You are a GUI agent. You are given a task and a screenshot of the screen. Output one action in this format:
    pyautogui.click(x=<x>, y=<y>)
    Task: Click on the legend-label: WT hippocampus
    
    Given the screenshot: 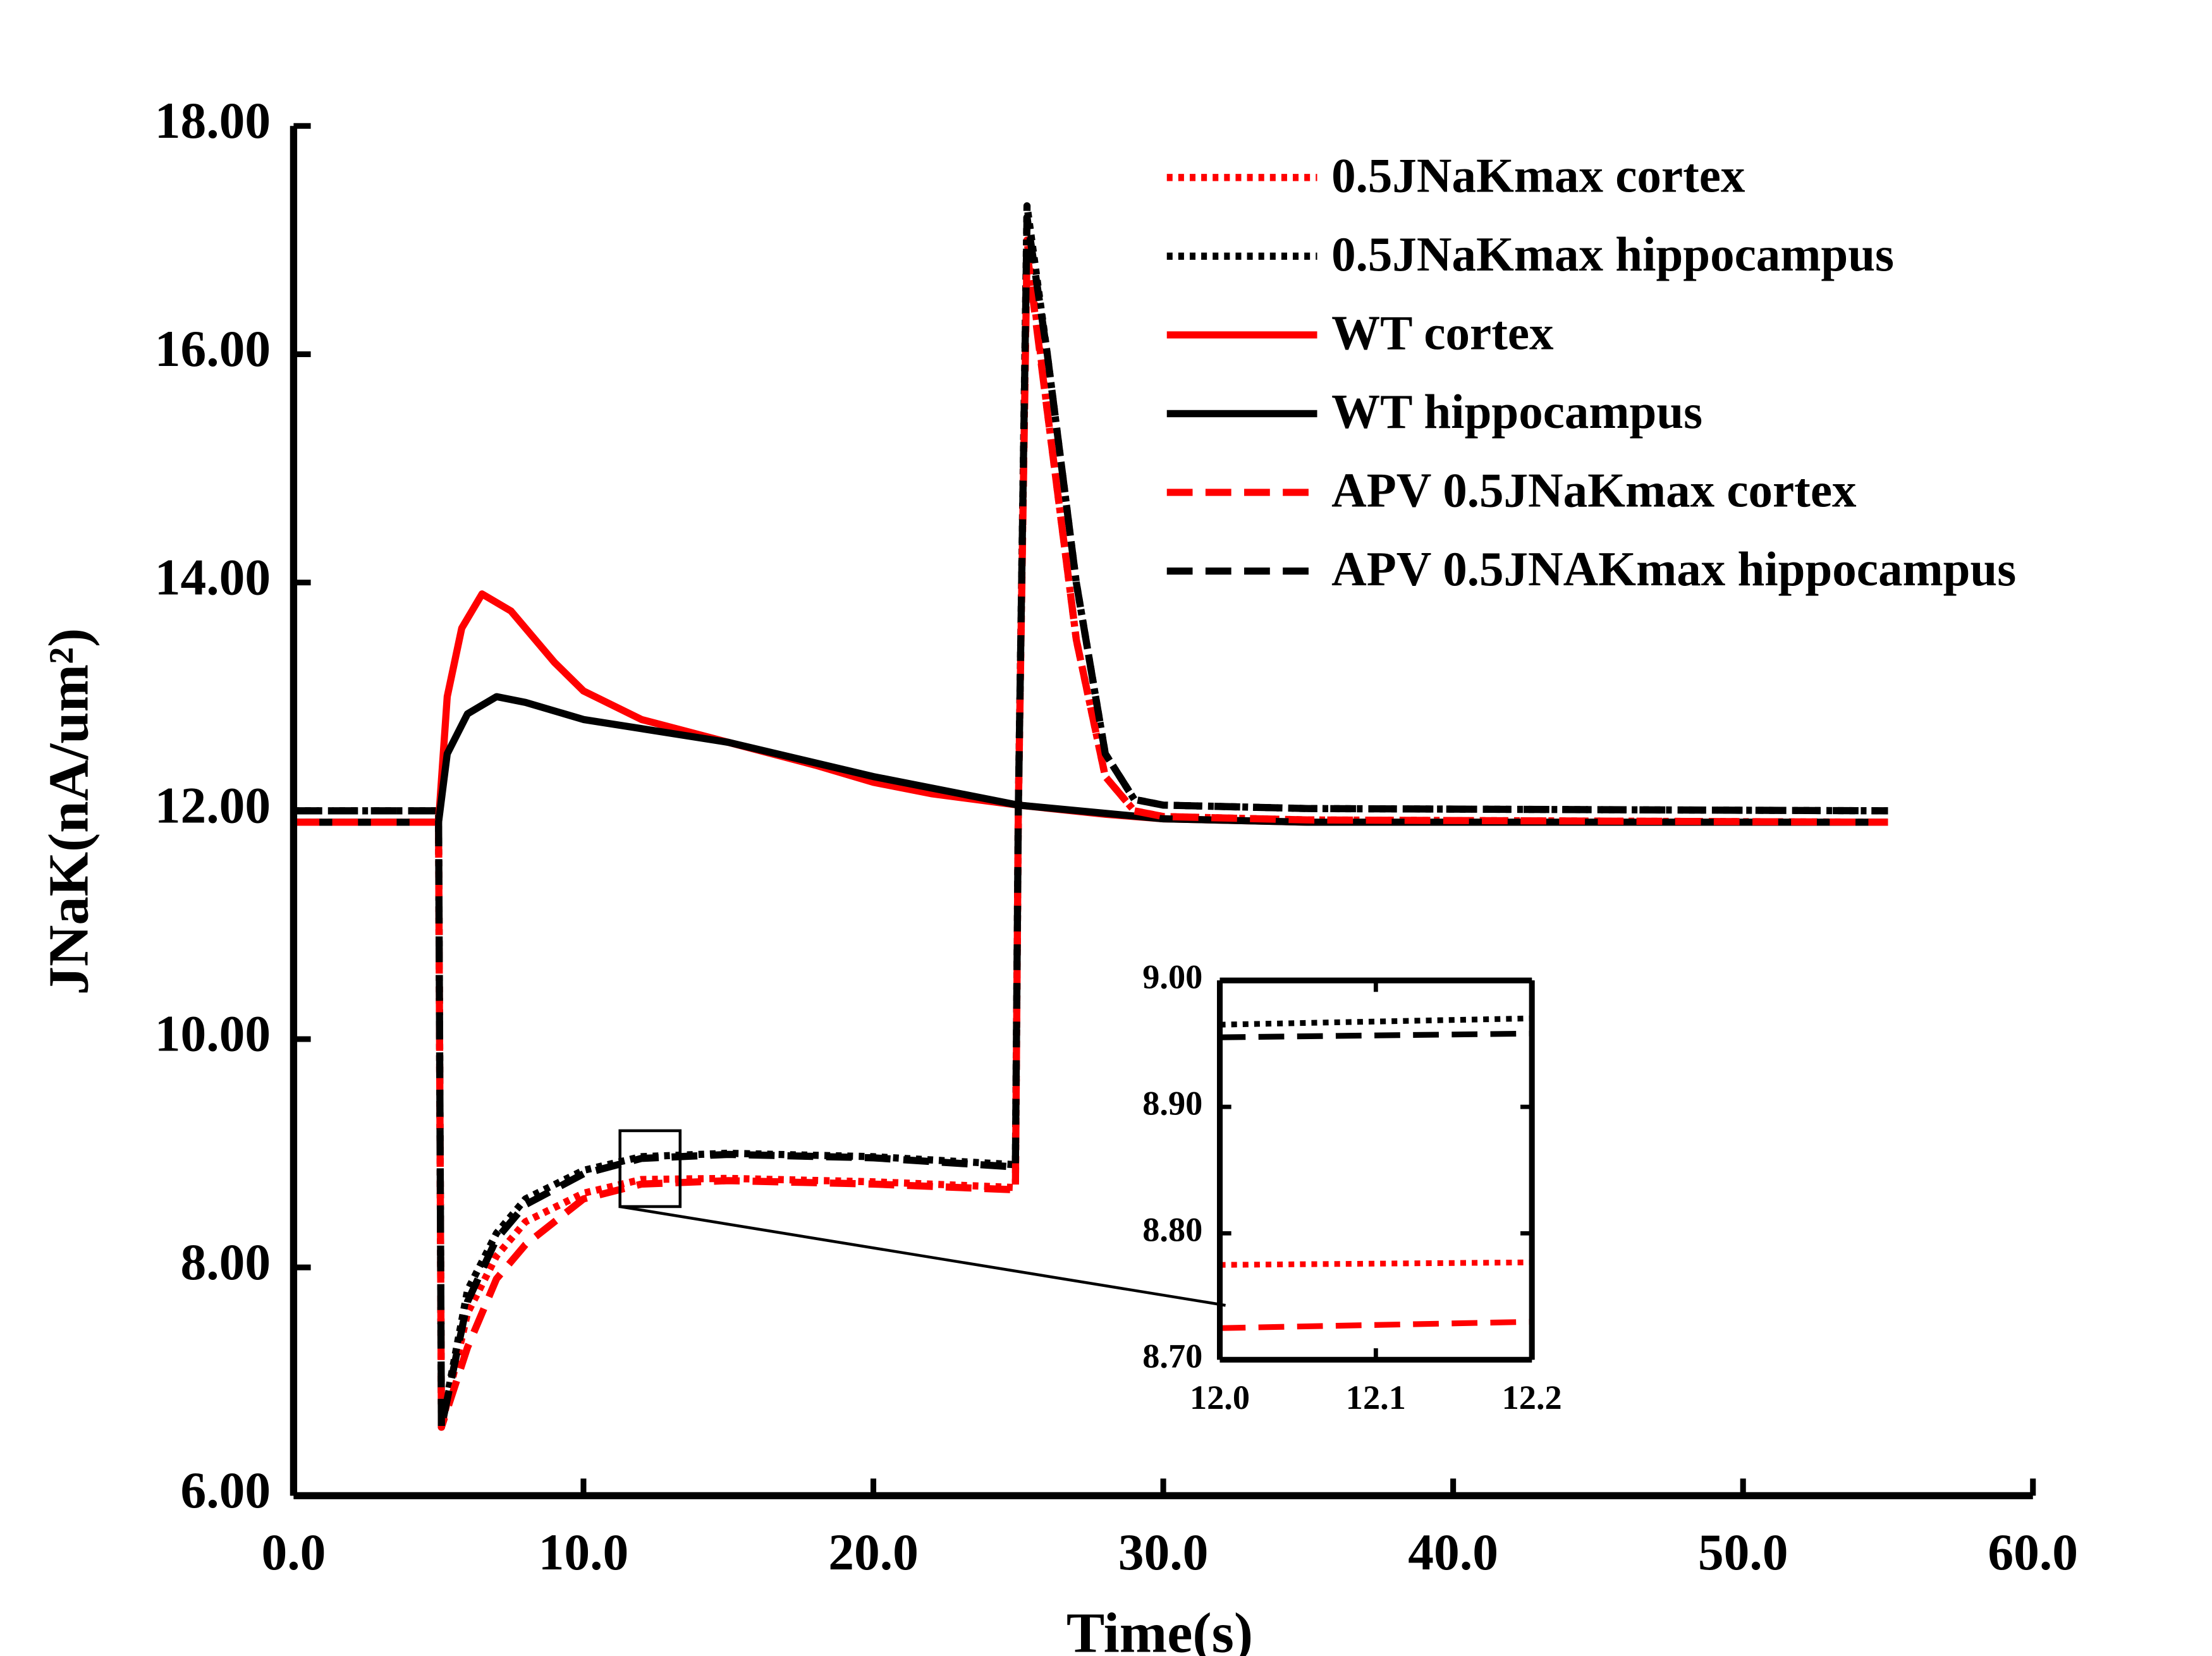 What is the action you would take?
    pyautogui.click(x=1517, y=413)
    